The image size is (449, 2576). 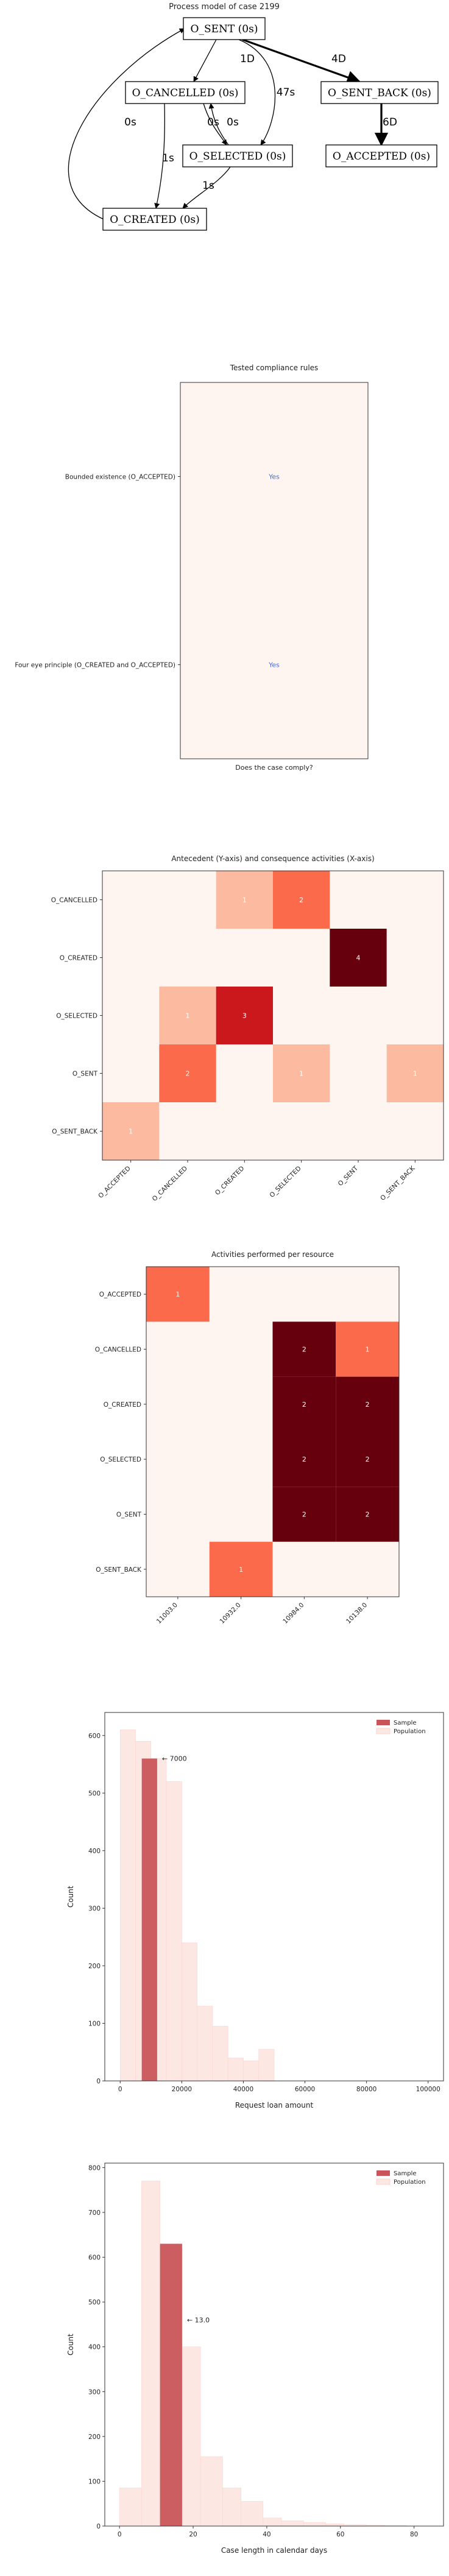 What do you see at coordinates (274, 2550) in the screenshot?
I see `x-axis-label: Case length in calendar days` at bounding box center [274, 2550].